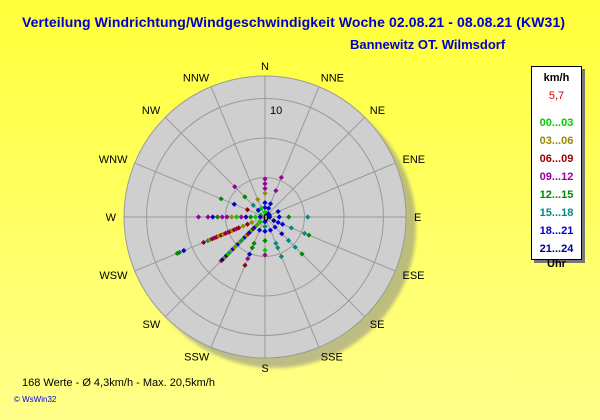  I want to click on legend-value: 5,7, so click(556, 96).